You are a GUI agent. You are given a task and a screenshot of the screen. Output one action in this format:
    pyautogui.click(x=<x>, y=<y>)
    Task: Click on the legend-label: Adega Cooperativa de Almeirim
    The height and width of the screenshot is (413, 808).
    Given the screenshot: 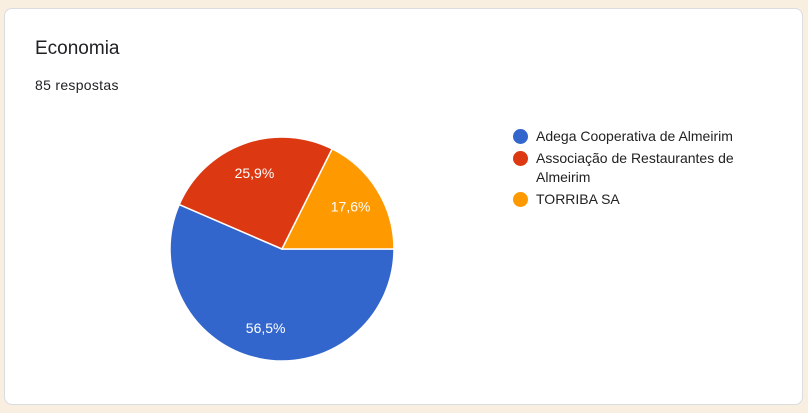 What is the action you would take?
    pyautogui.click(x=634, y=136)
    